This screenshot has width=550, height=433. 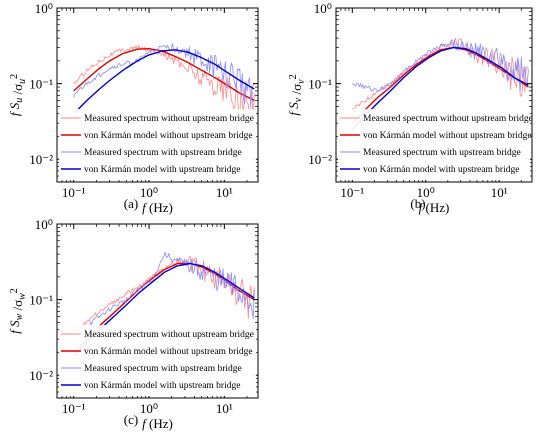 What do you see at coordinates (131, 419) in the screenshot?
I see `panel-label: (c)` at bounding box center [131, 419].